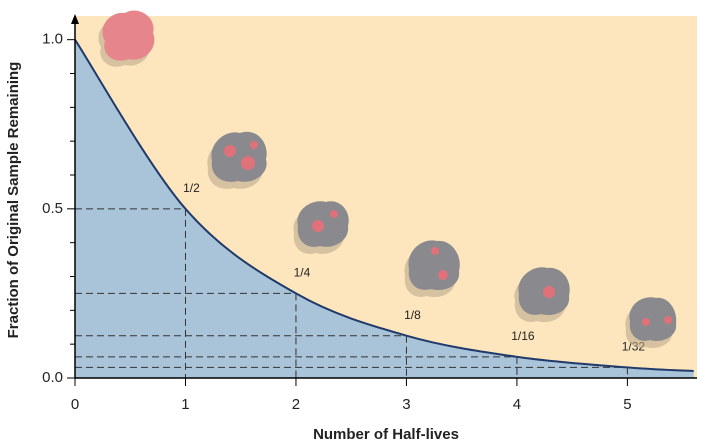 Image resolution: width=702 pixels, height=447 pixels. Describe the element at coordinates (52, 377) in the screenshot. I see `y-tick-label: 0.0` at that location.